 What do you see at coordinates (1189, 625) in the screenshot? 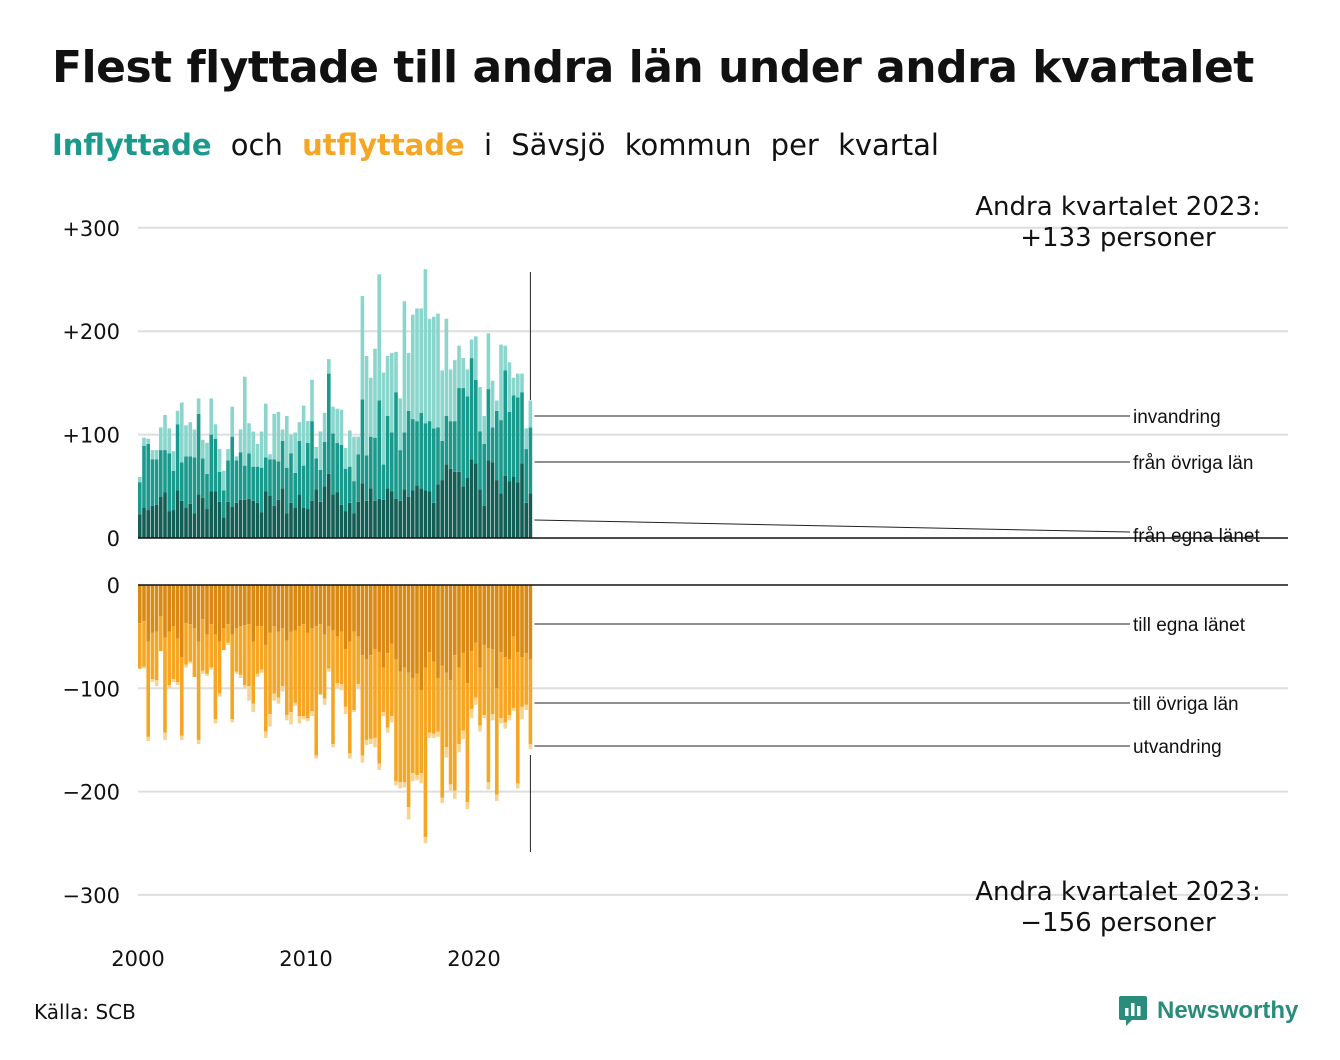
I see `series-label: till egna länet` at bounding box center [1189, 625].